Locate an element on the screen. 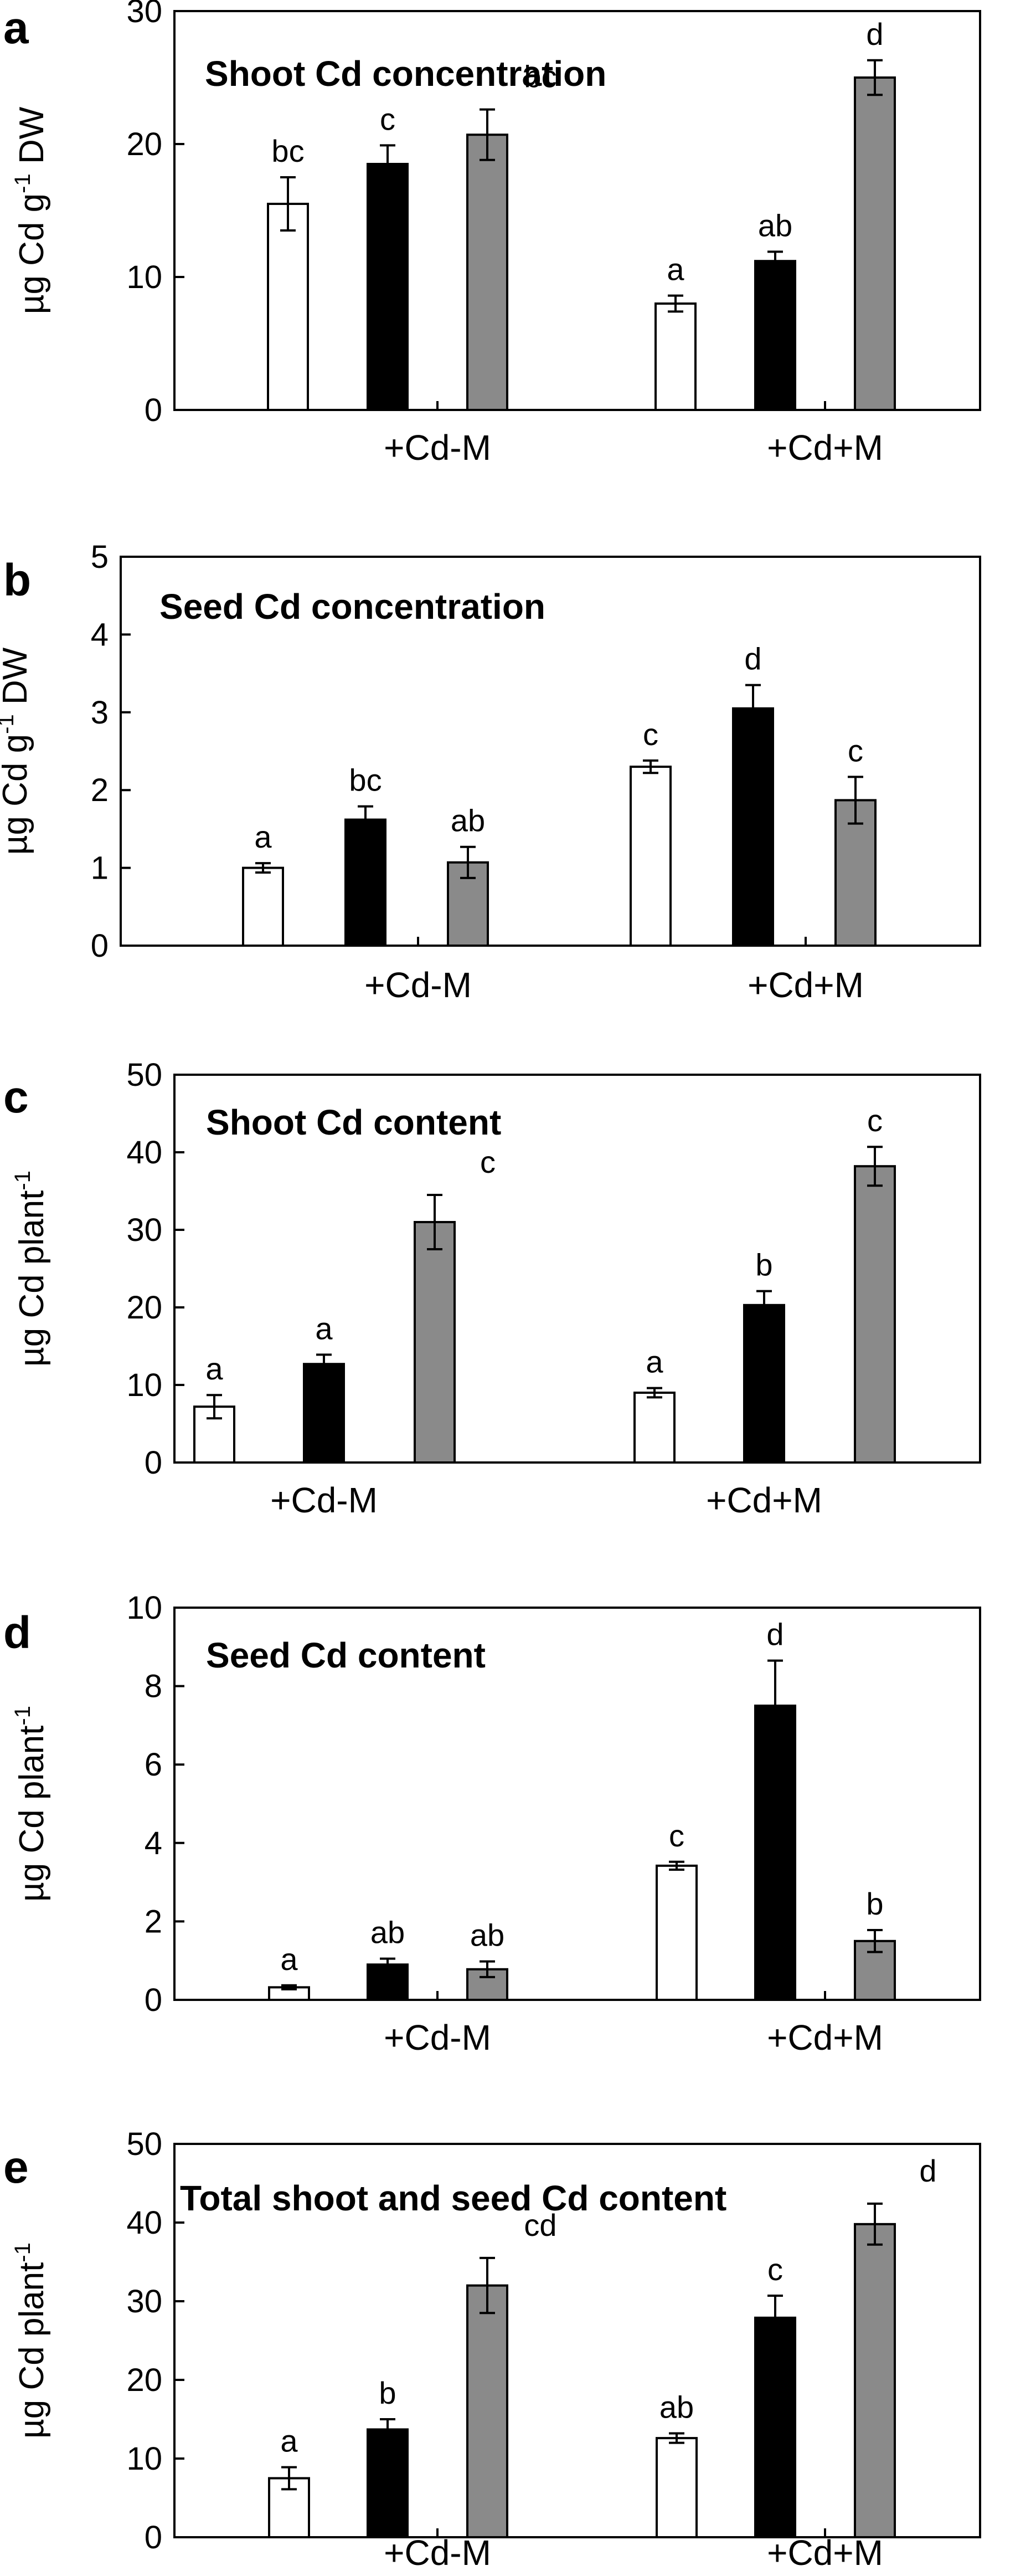 Image resolution: width=1036 pixels, height=2576 pixels. panel-letter: e is located at coordinates (16, 2167).